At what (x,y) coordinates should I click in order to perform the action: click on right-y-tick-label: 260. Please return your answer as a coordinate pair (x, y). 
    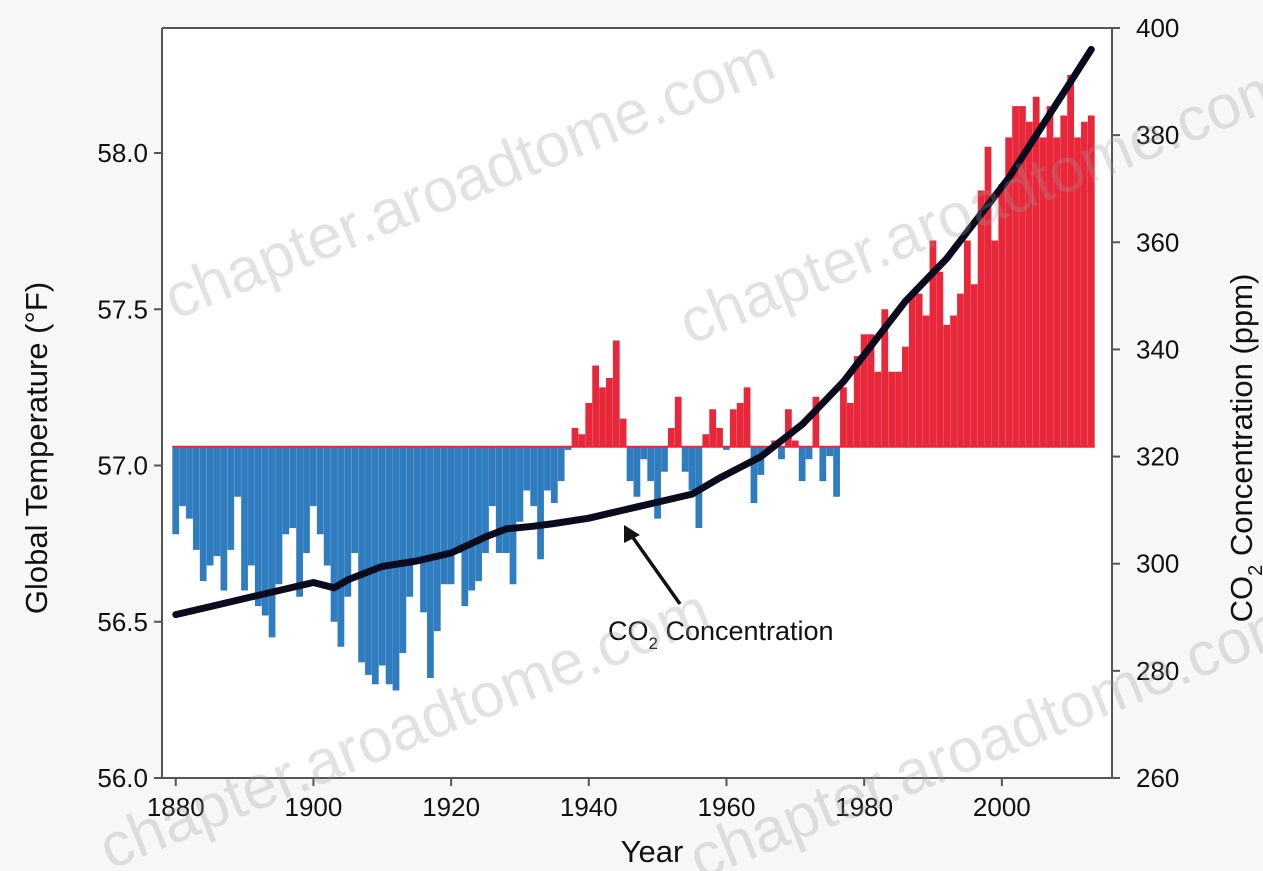
    Looking at the image, I should click on (1157, 778).